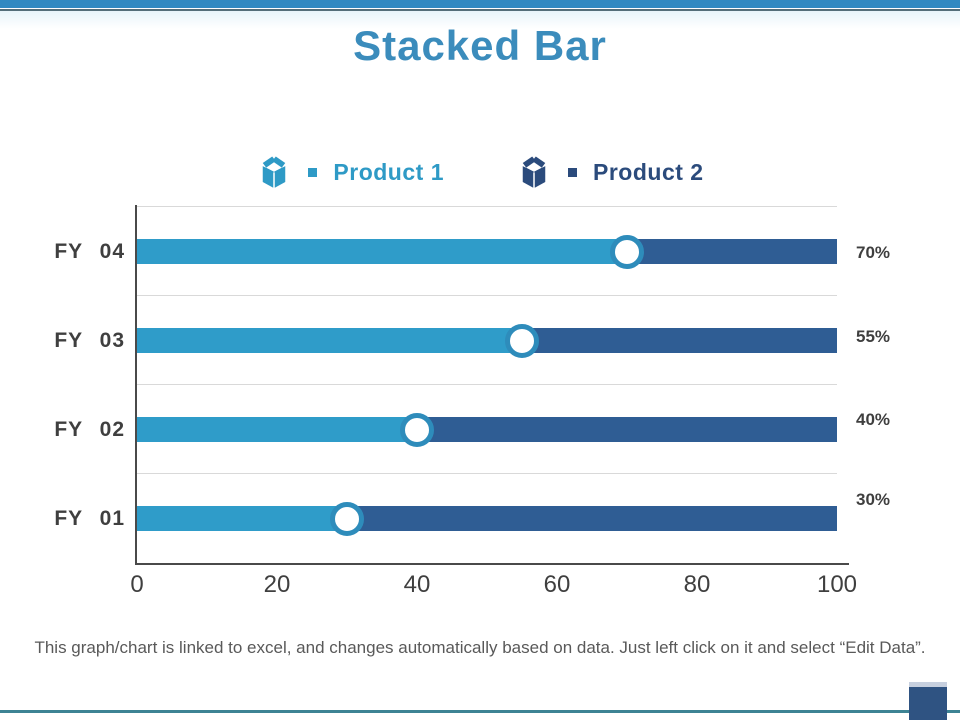 This screenshot has width=960, height=720. I want to click on corner-square-cap, so click(928, 684).